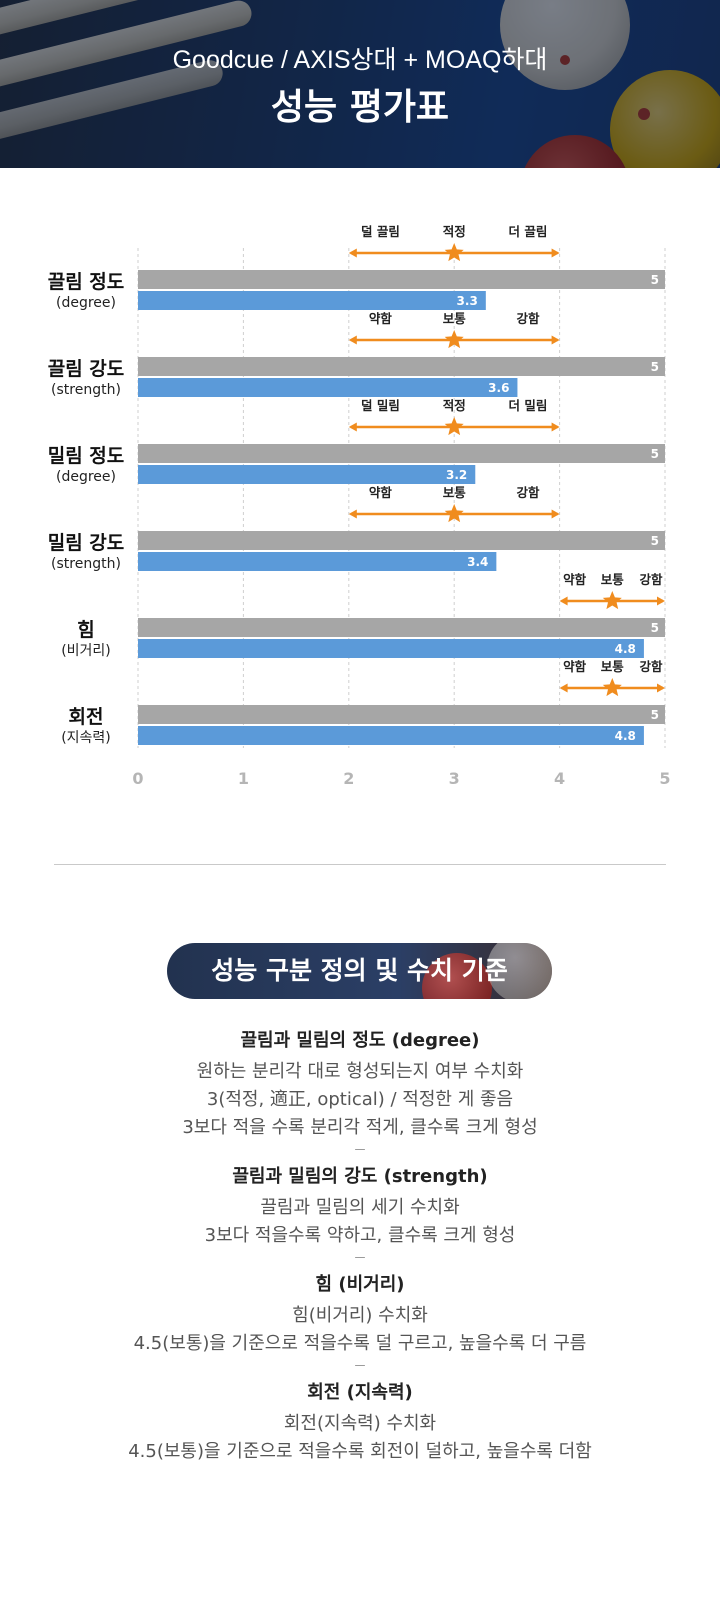 This screenshot has height=1615, width=720. Describe the element at coordinates (348, 778) in the screenshot. I see `x-tick-label: 2` at that location.